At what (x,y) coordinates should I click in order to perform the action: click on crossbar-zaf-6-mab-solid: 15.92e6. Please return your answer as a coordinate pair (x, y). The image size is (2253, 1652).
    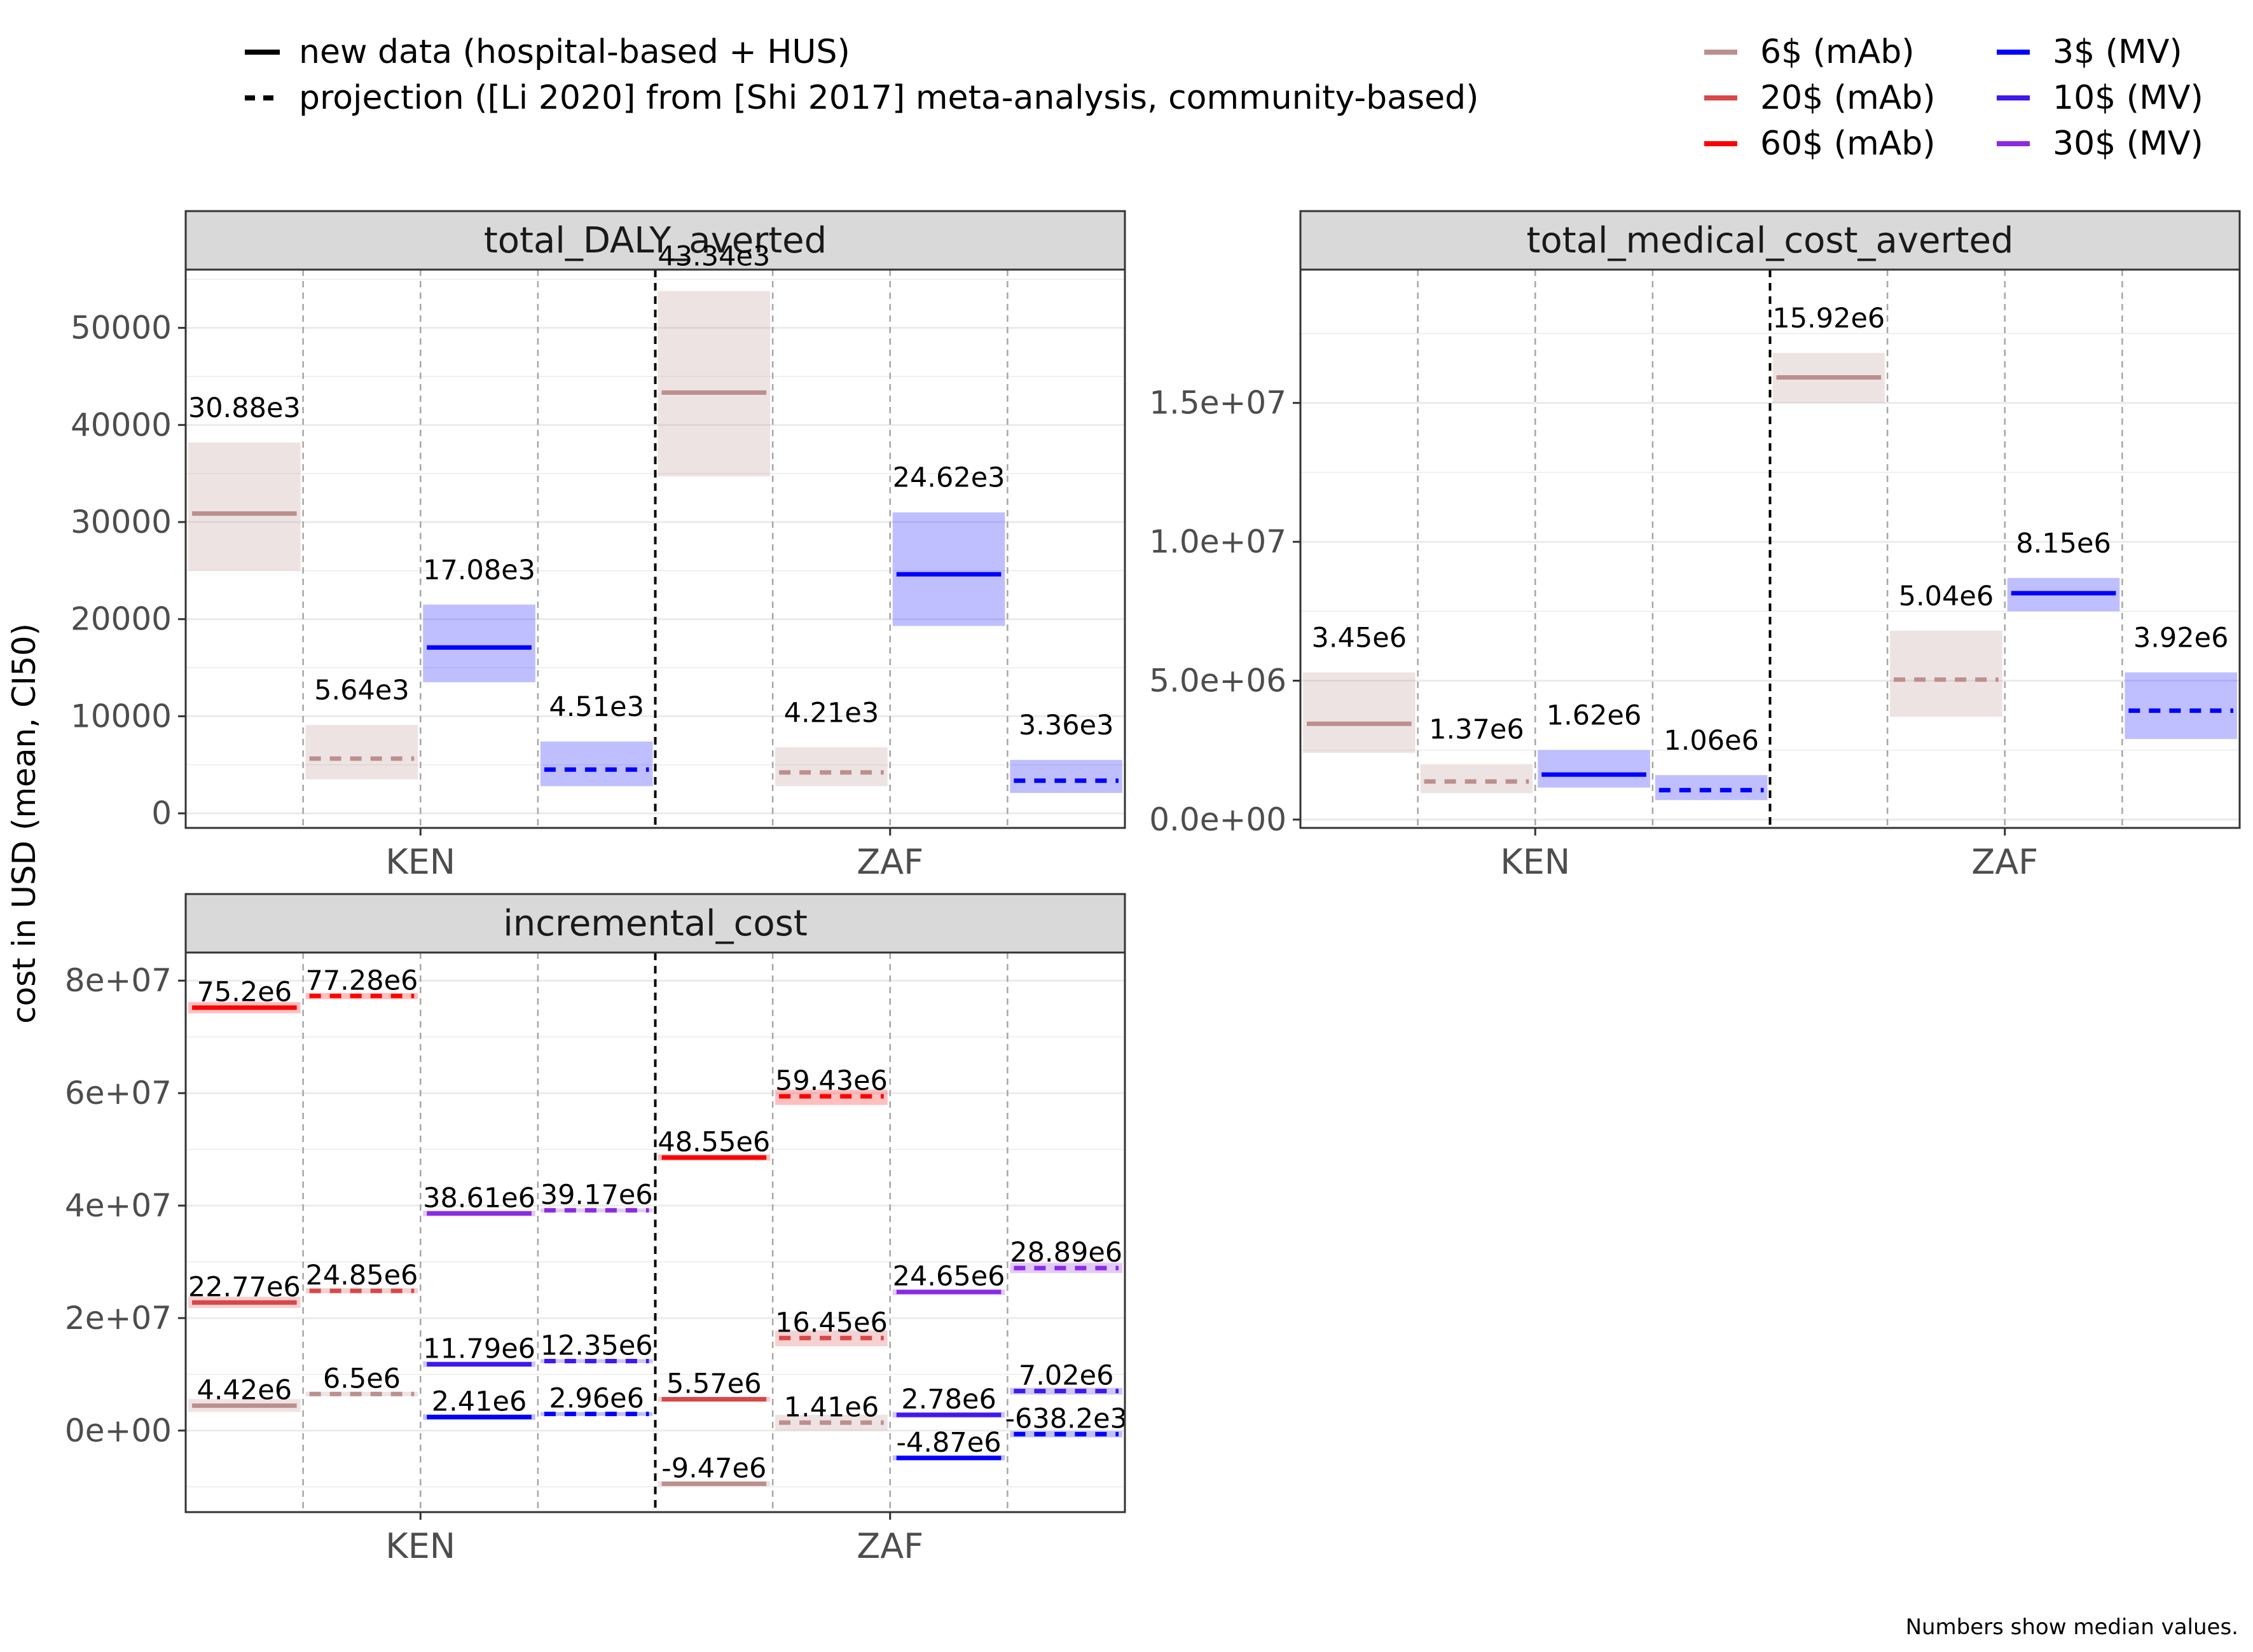
    Looking at the image, I should click on (1828, 353).